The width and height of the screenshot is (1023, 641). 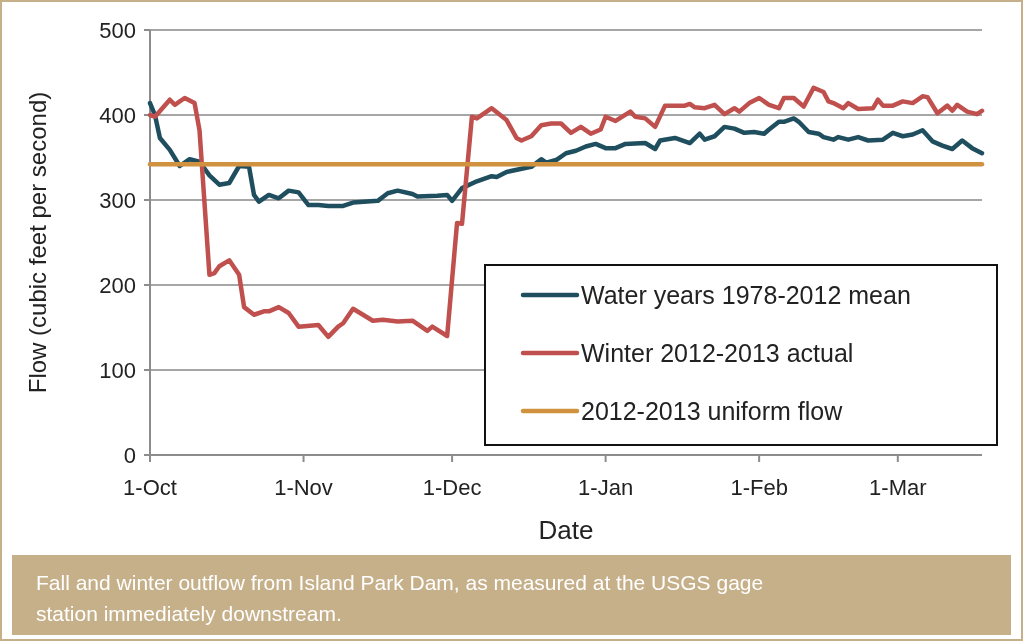 I want to click on legend-label: 2012-2013 uniform flow, so click(x=712, y=411).